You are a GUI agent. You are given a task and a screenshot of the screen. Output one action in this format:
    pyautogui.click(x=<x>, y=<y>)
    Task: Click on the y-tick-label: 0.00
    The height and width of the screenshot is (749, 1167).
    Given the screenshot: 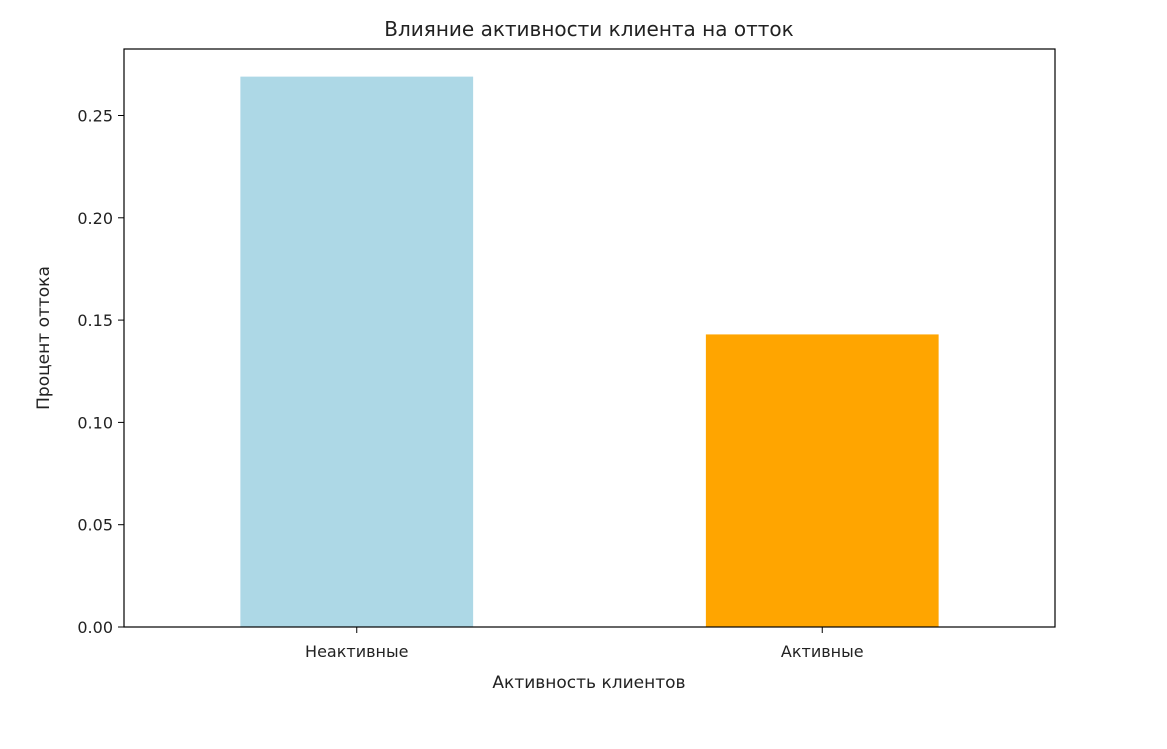 What is the action you would take?
    pyautogui.click(x=95, y=627)
    